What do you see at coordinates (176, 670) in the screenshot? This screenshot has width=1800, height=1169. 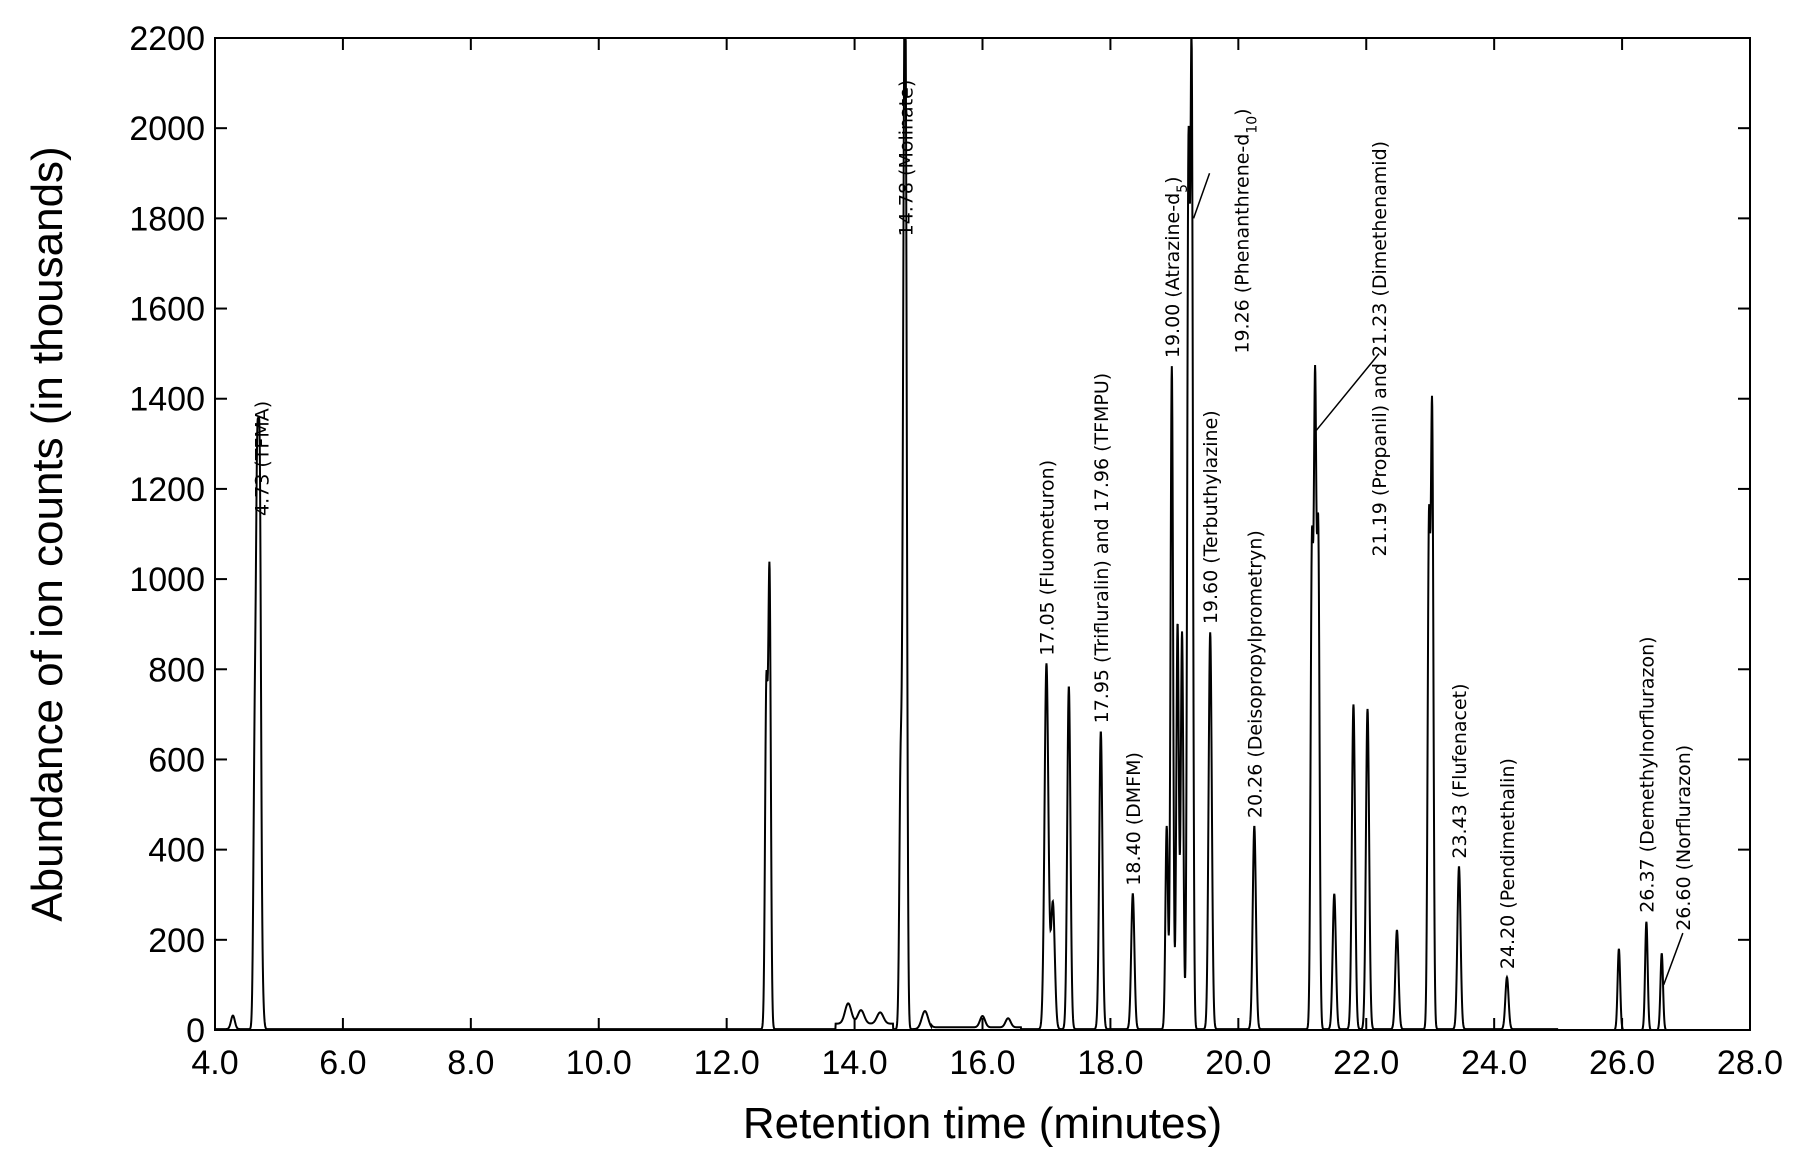 I see `y-tick-label: 800` at bounding box center [176, 670].